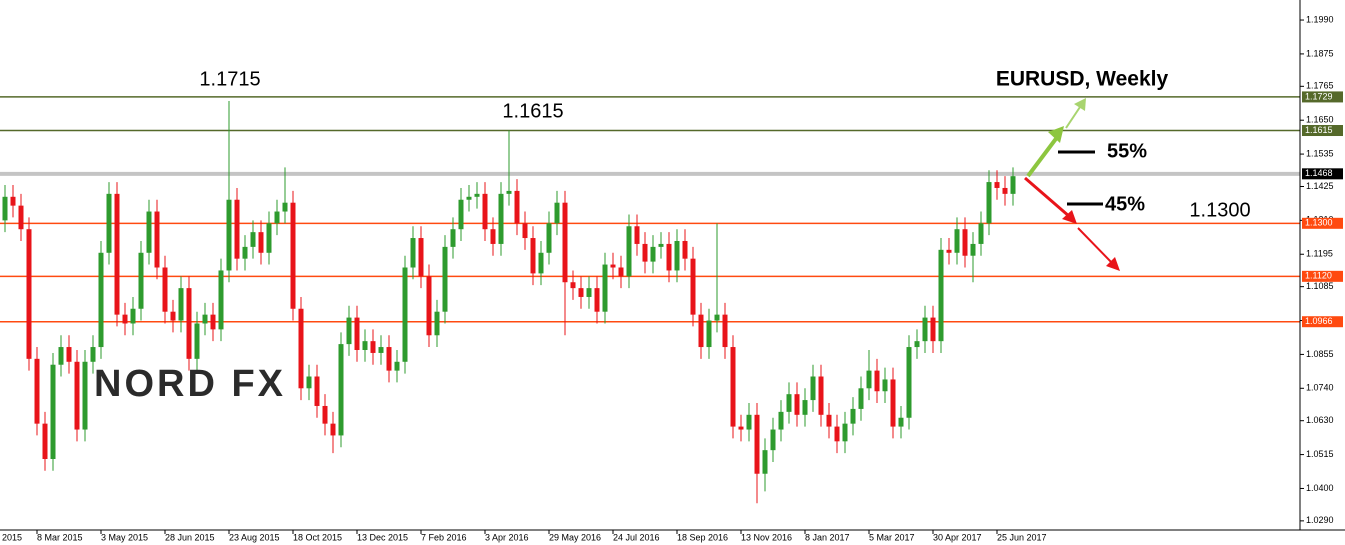  I want to click on level-label: 1.1615, so click(1319, 130).